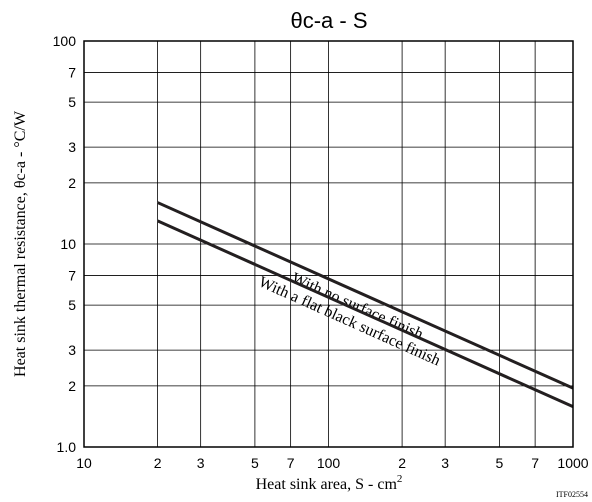 The image size is (592, 502). I want to click on x-tick-label: 1000, so click(572, 463).